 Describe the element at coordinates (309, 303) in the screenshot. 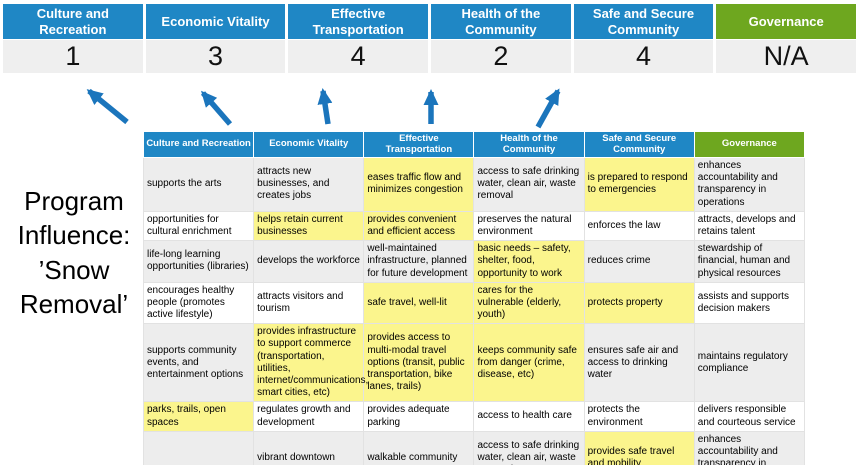

I see `matrix-cell-r4-c2: attracts visitors and tourism` at that location.